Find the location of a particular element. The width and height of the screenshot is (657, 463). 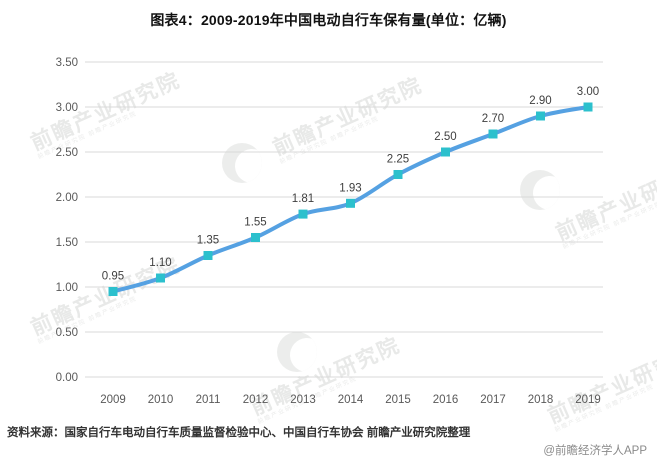

data-point-label: 1.81 is located at coordinates (303, 199).